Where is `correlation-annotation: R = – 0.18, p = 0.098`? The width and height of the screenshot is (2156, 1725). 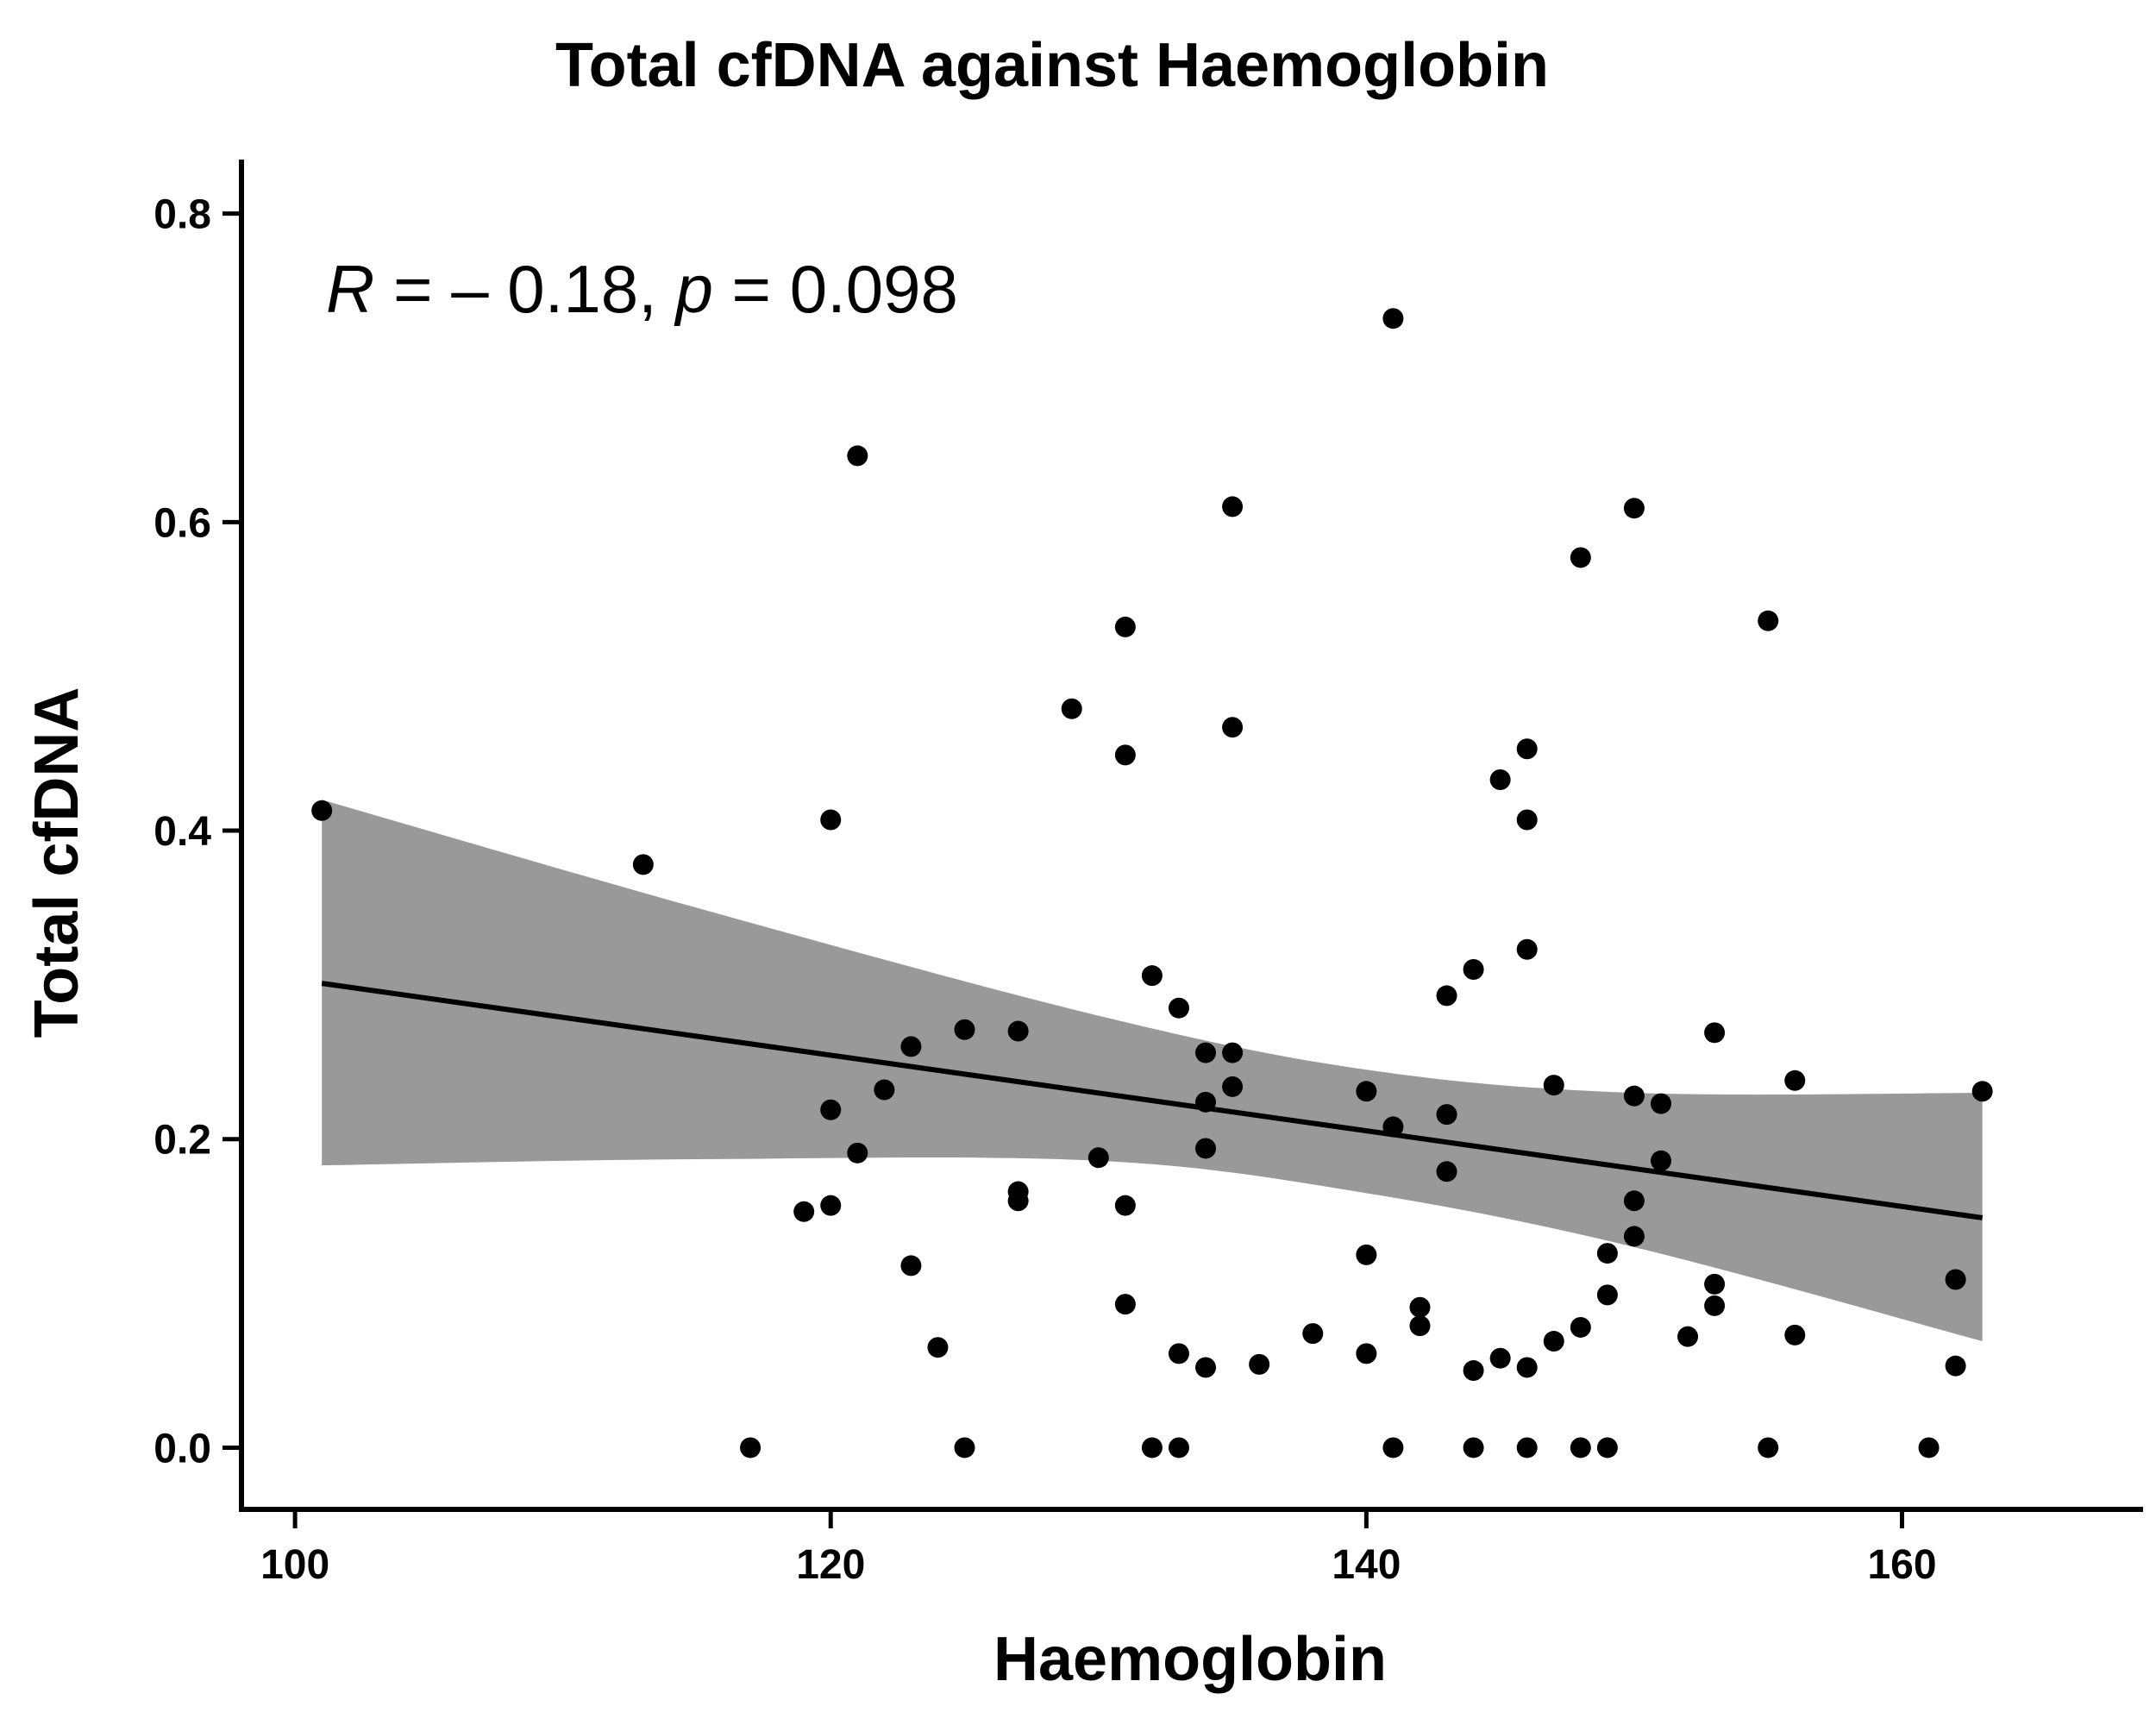 correlation-annotation: R = – 0.18, p = 0.098 is located at coordinates (642, 289).